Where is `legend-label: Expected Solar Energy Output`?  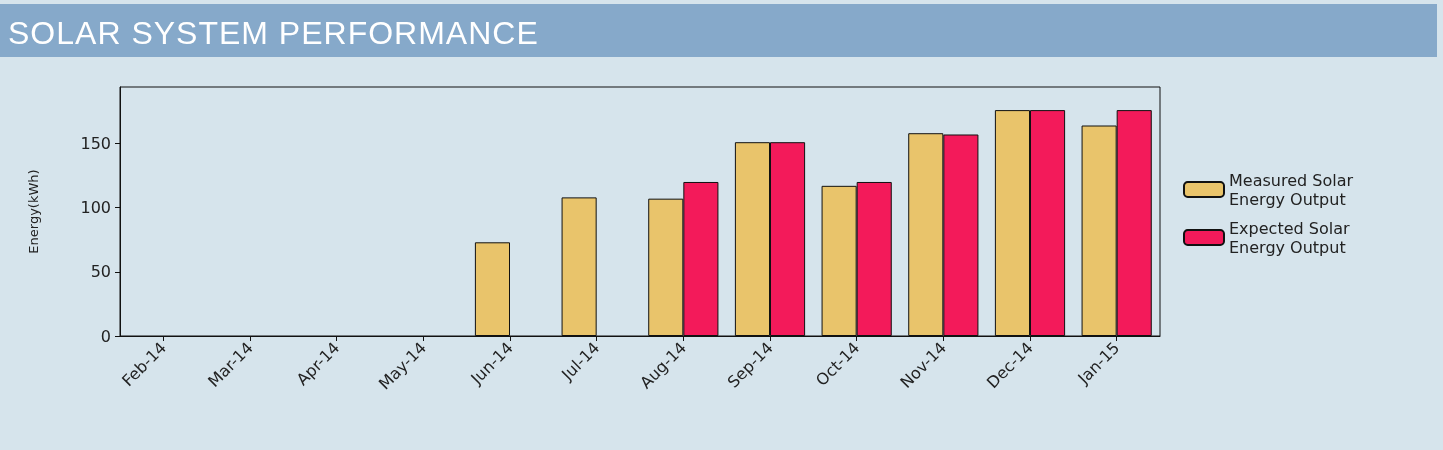
legend-label: Expected Solar Energy Output is located at coordinates (1292, 237).